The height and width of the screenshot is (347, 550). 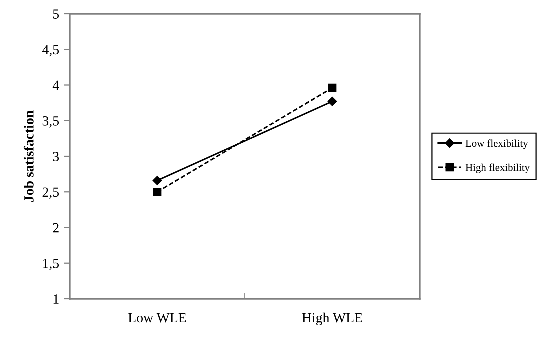 What do you see at coordinates (56, 157) in the screenshot?
I see `y-tick-label: 3` at bounding box center [56, 157].